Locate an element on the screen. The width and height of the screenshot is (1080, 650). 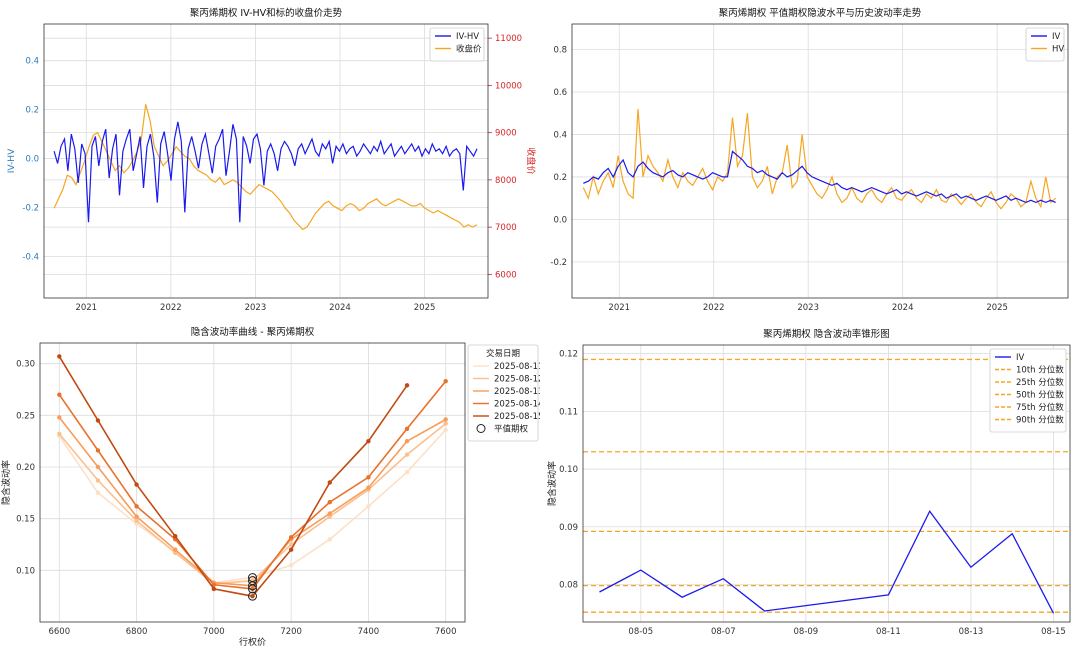
y-tick-label: 0.11 is located at coordinates (568, 412).